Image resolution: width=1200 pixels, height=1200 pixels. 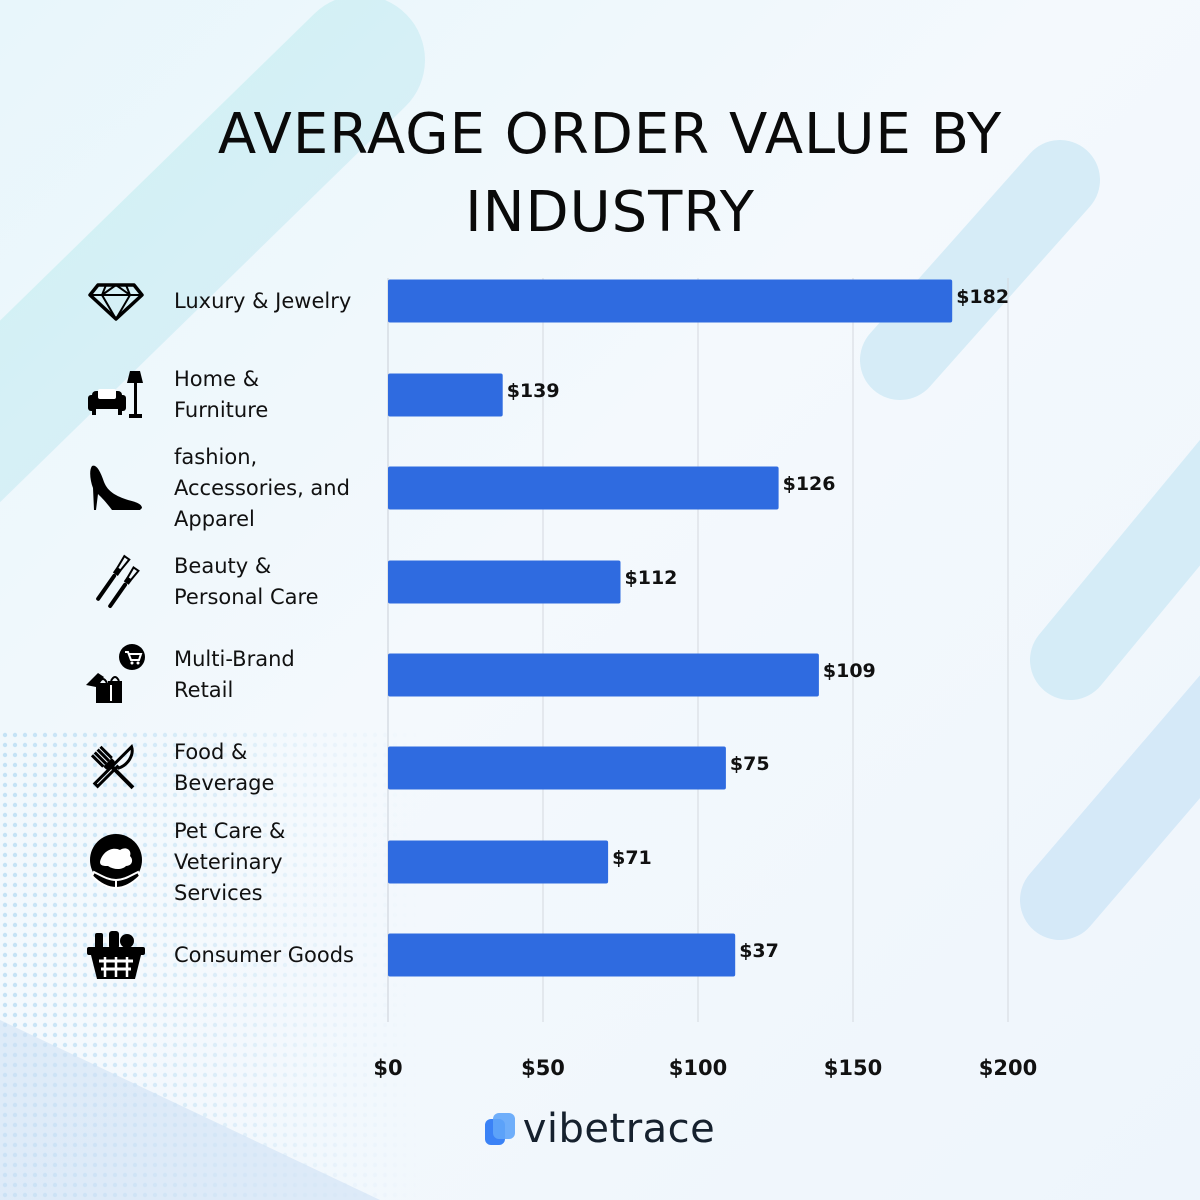 What do you see at coordinates (223, 566) in the screenshot?
I see `category-label-line: Beauty &` at bounding box center [223, 566].